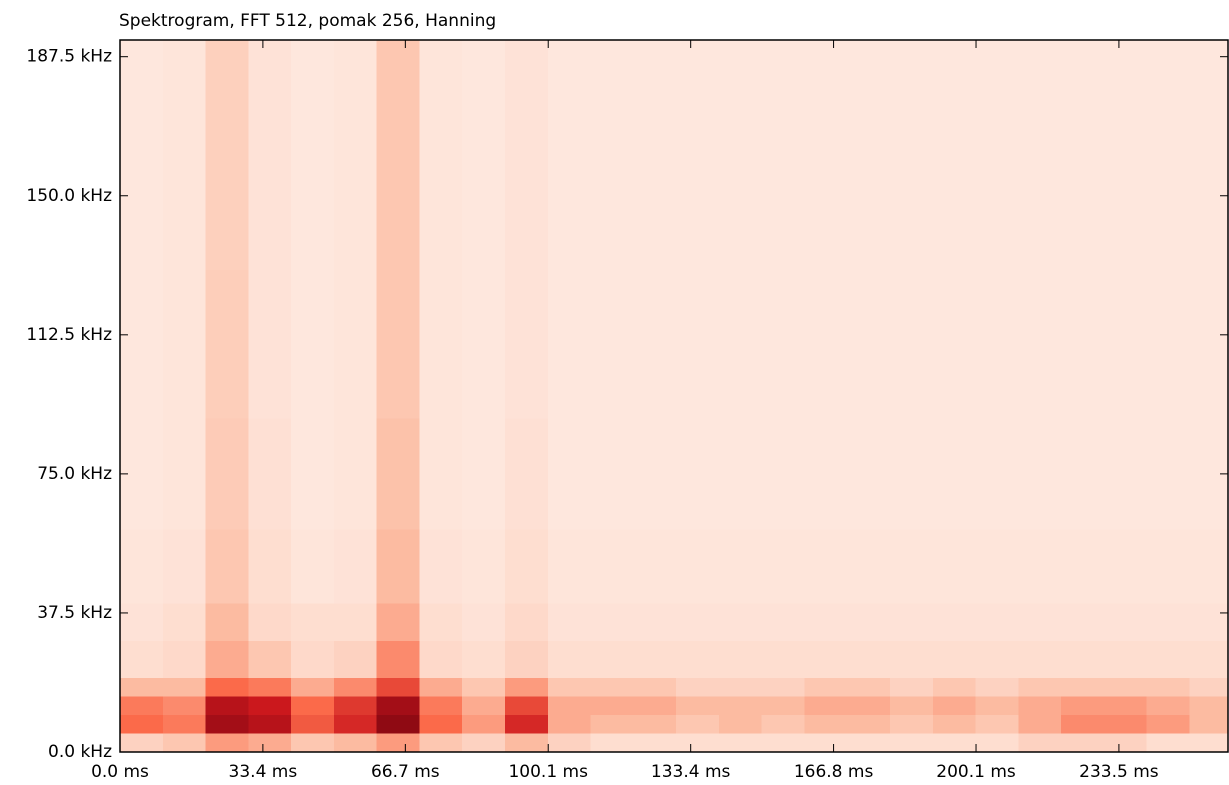 The image size is (1229, 785). Describe the element at coordinates (691, 772) in the screenshot. I see `x-tick-label: 133.4 ms` at that location.